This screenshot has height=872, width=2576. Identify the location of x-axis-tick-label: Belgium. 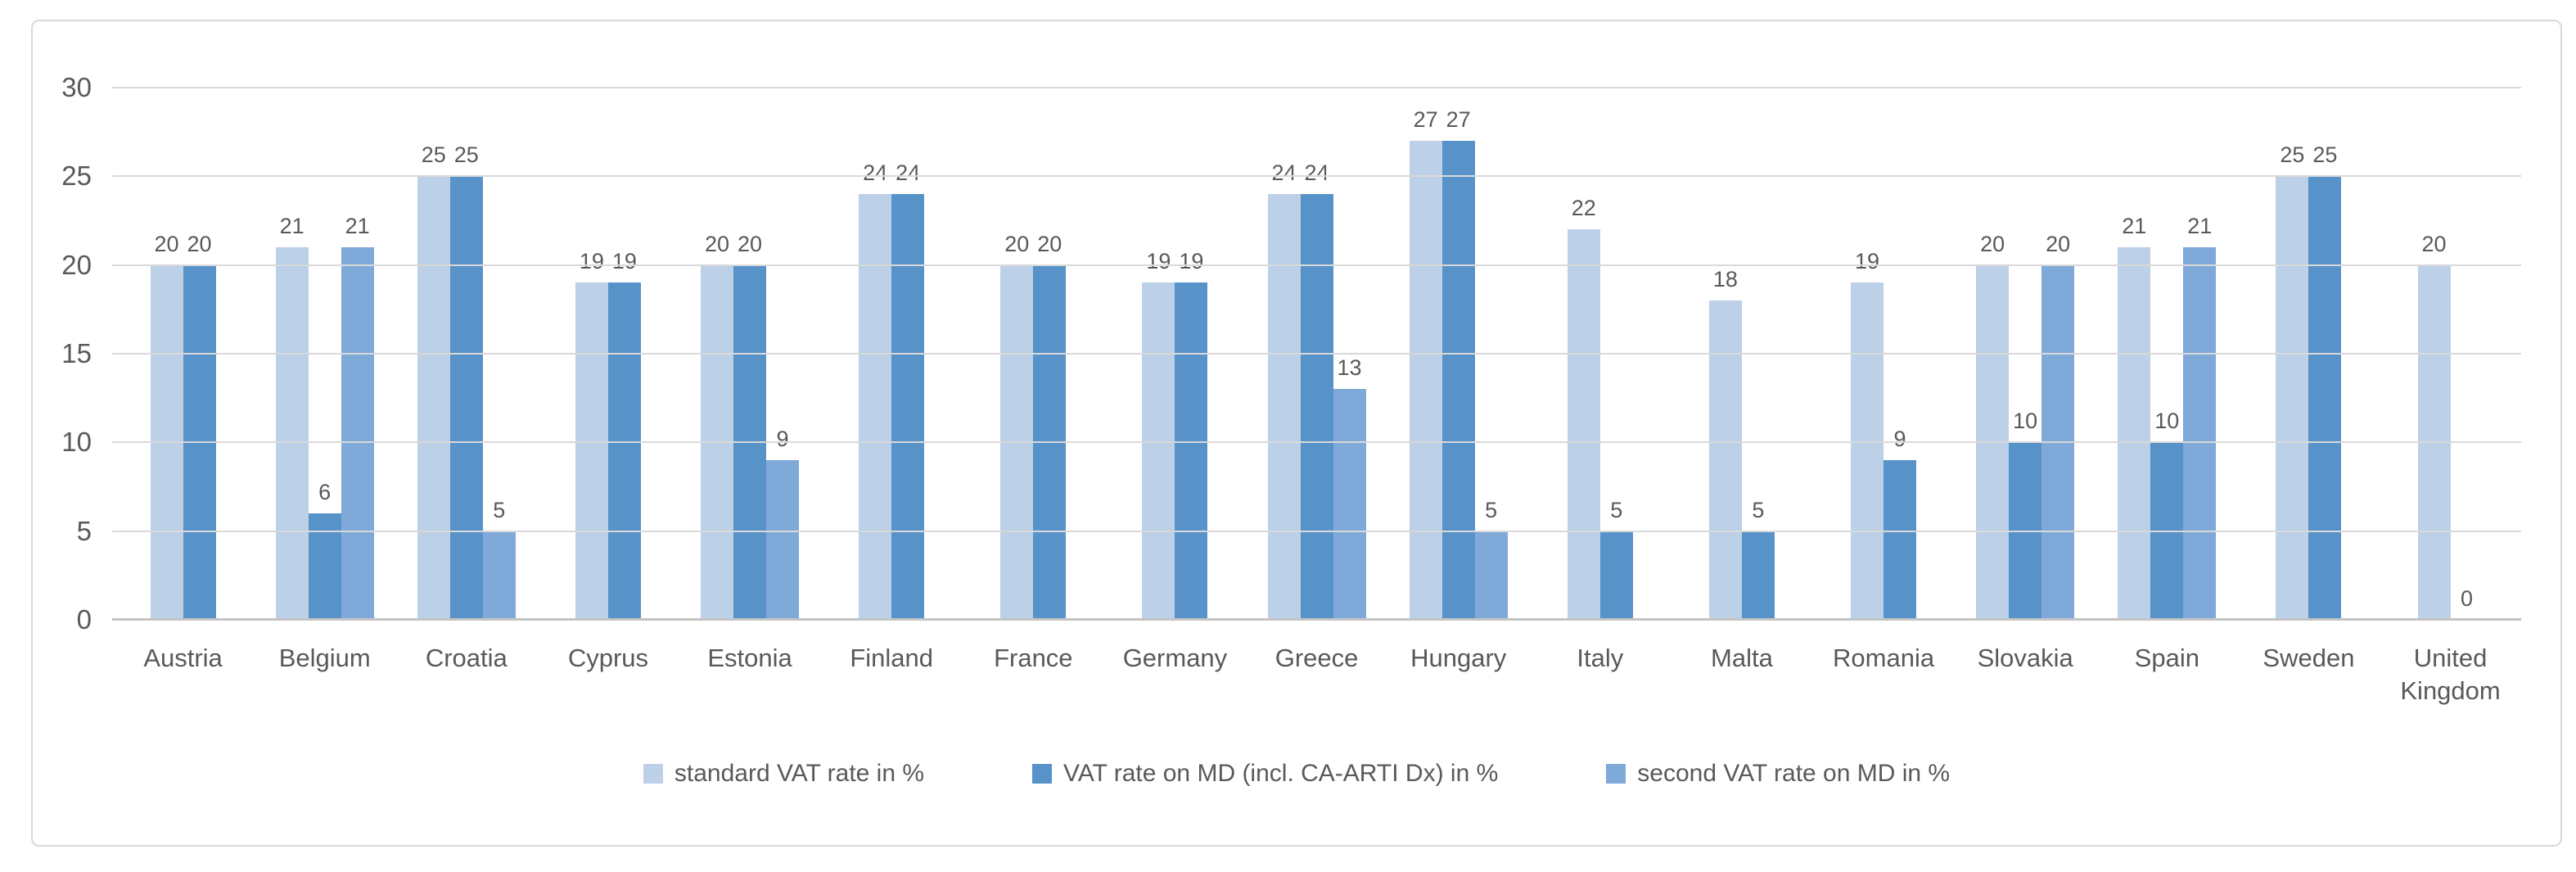
(324, 658).